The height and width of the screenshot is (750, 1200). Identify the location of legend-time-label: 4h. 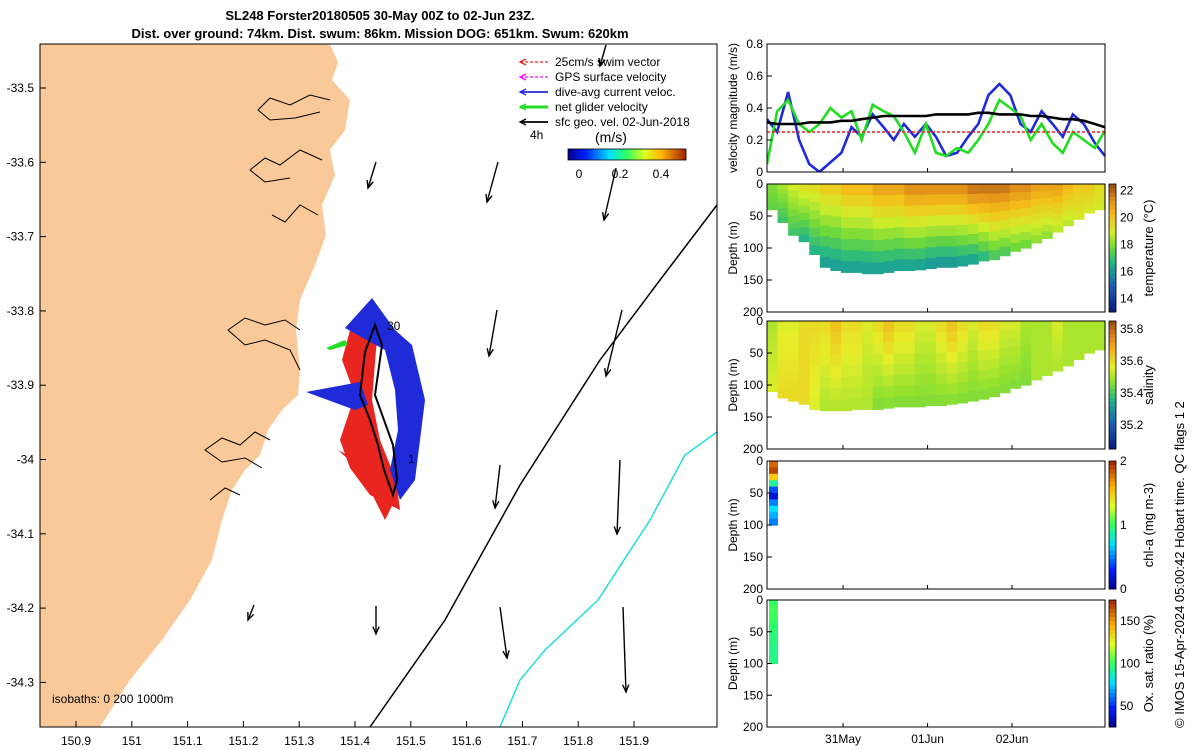
(536, 135).